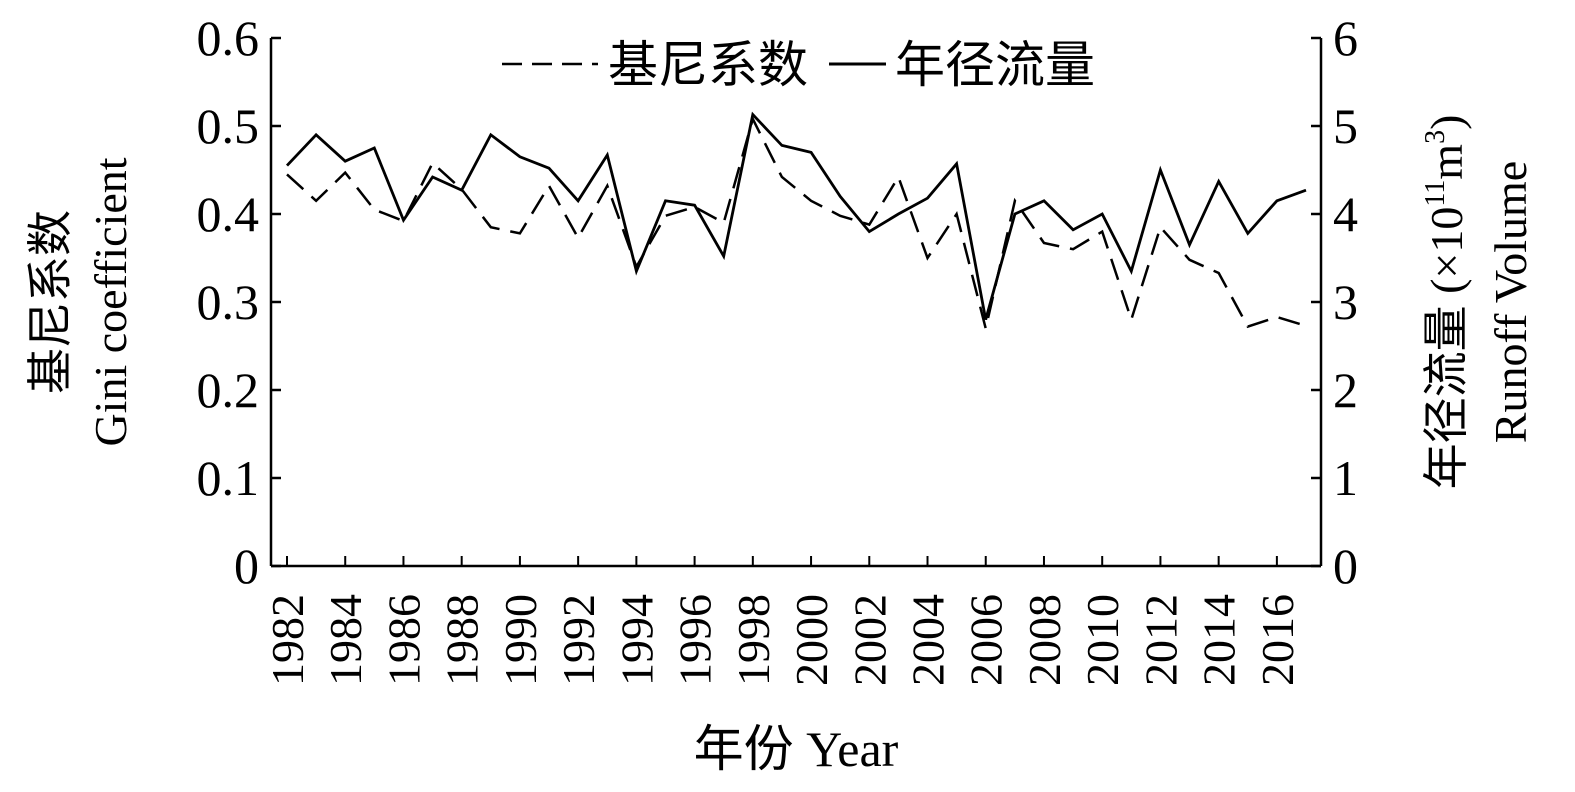 Image resolution: width=1575 pixels, height=792 pixels. What do you see at coordinates (1345, 126) in the screenshot?
I see `right-y-tick-label: 5` at bounding box center [1345, 126].